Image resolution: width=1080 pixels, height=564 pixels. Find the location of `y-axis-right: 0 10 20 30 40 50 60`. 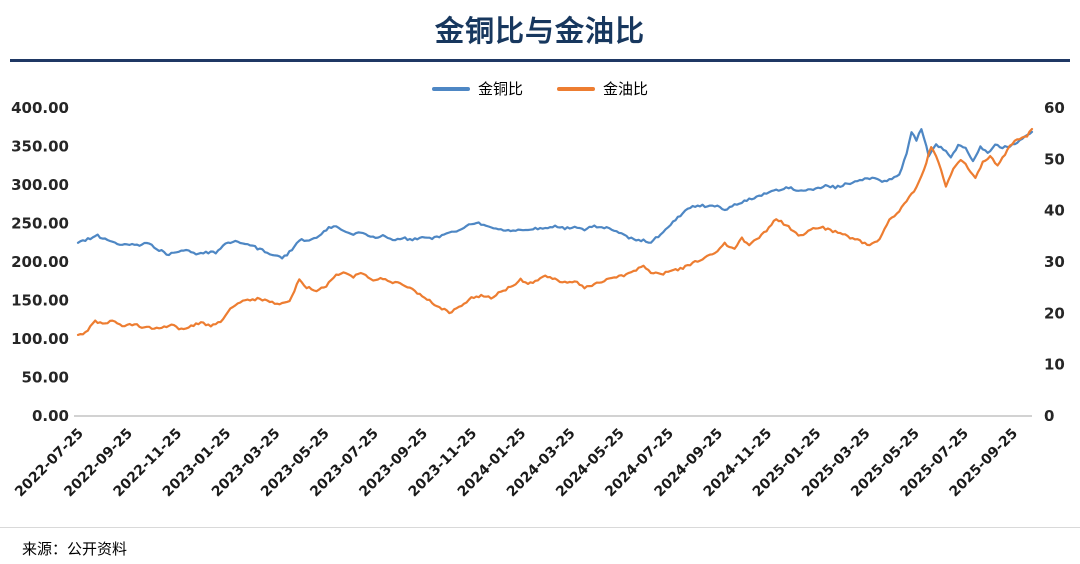

y-axis-right: 0 10 20 30 40 50 60 is located at coordinates (1054, 262).